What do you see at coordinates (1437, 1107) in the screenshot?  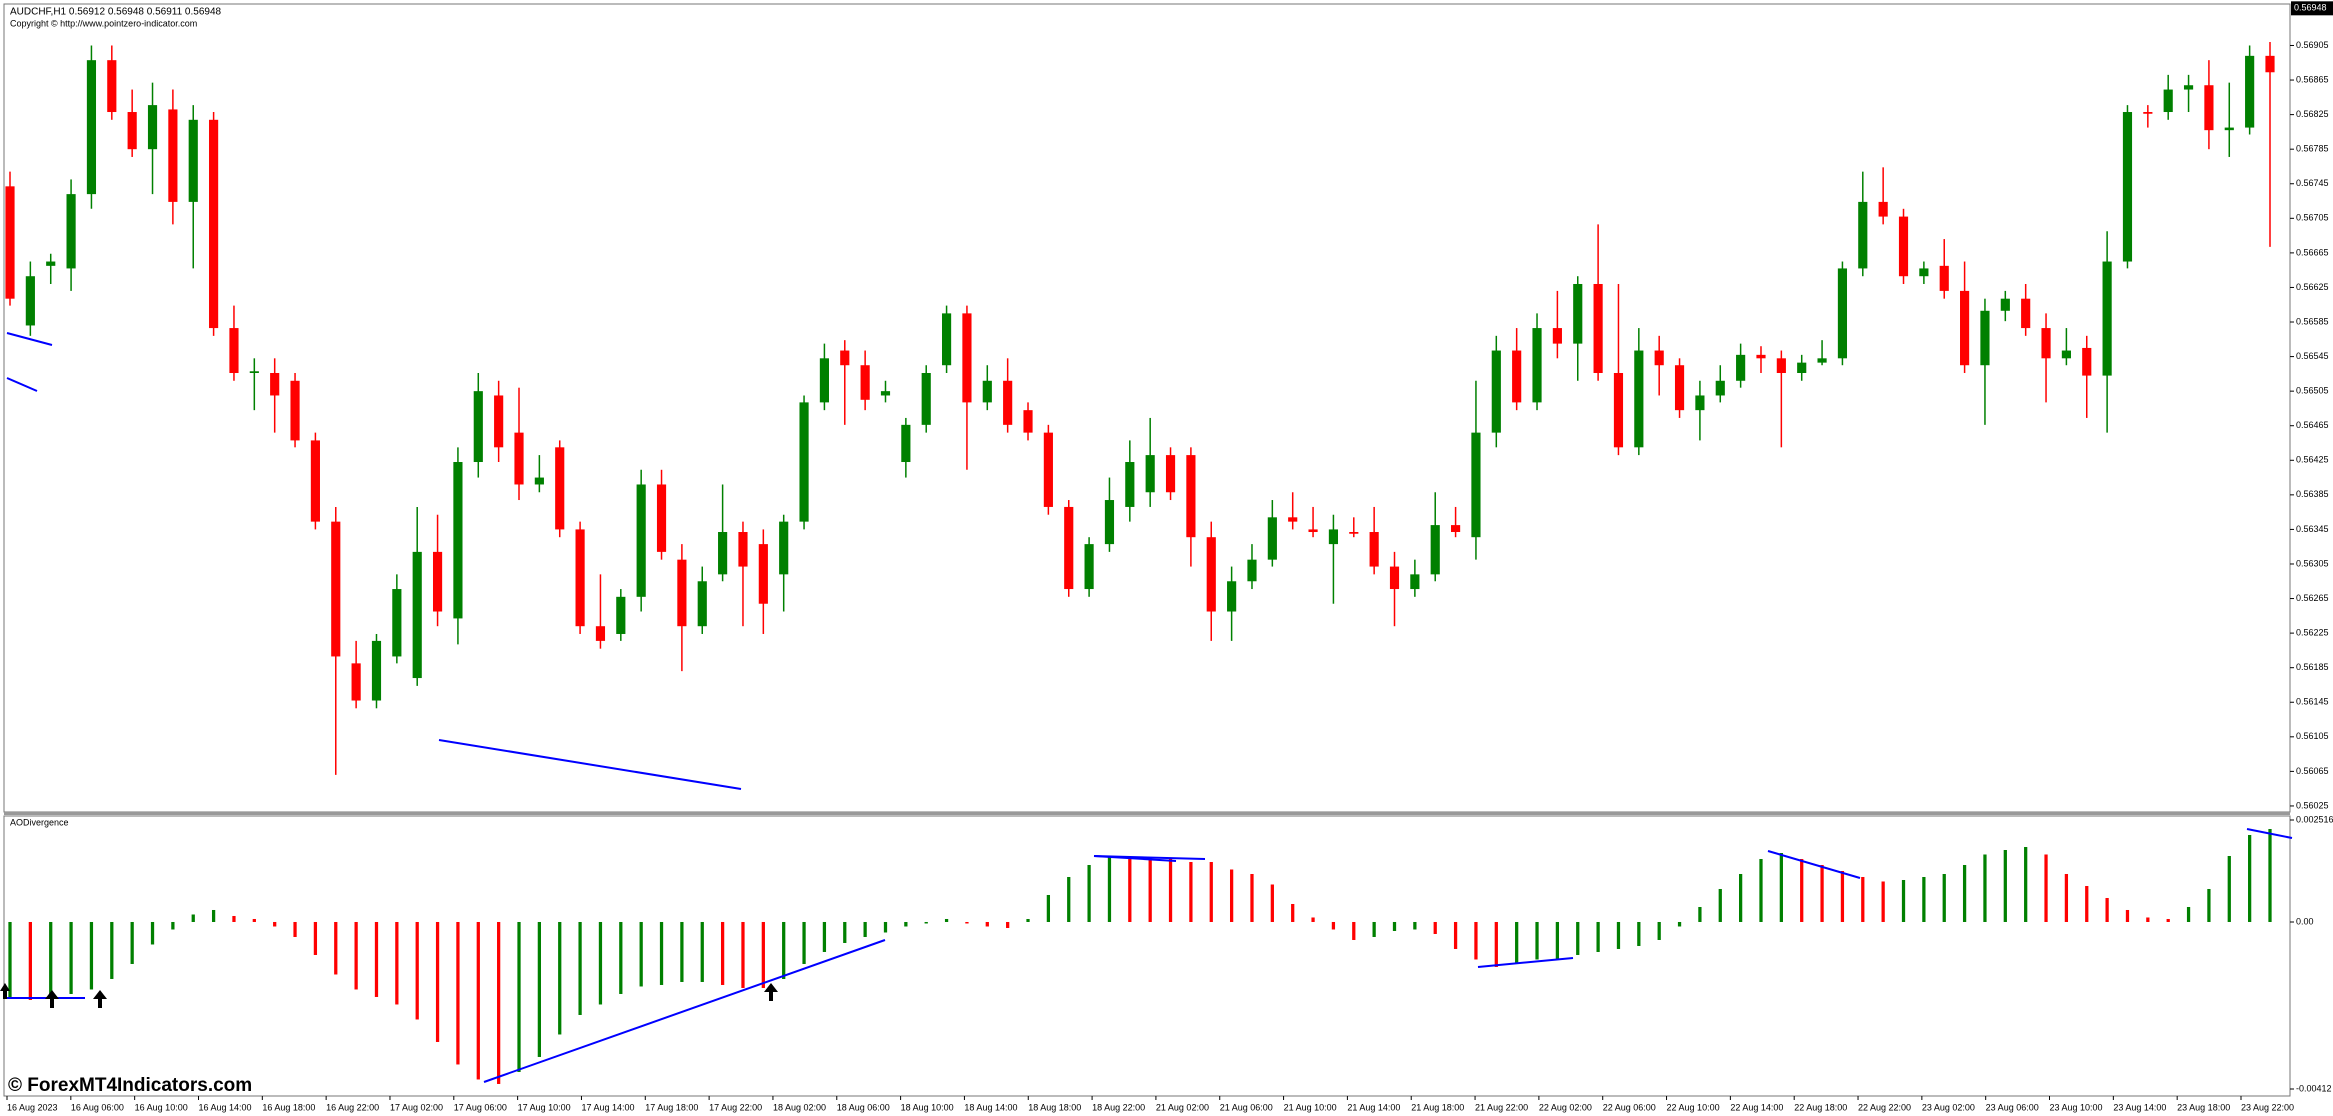 I see `x-tick-label: 21 Aug 18:00` at bounding box center [1437, 1107].